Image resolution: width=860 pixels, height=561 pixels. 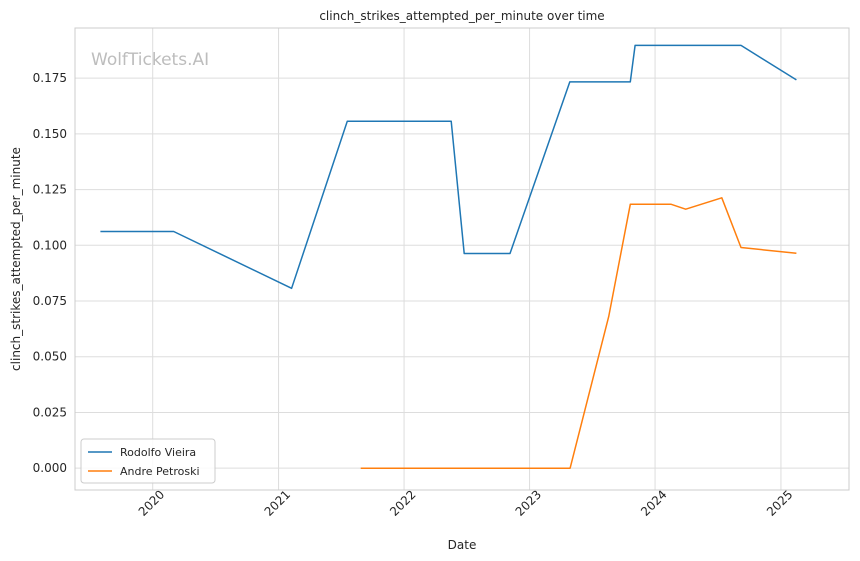 I want to click on x-axis-label: Date, so click(x=462, y=545).